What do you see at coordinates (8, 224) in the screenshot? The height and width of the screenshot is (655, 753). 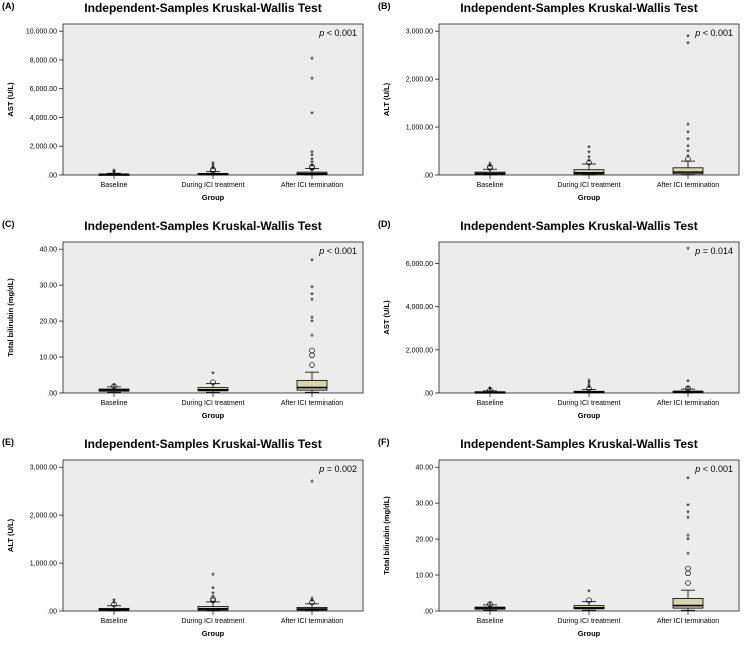 I see `panel-label: (C)` at bounding box center [8, 224].